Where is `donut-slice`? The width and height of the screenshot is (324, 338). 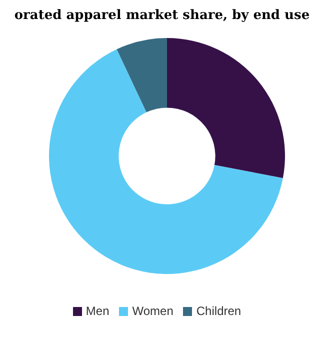 donut-slice is located at coordinates (141, 75).